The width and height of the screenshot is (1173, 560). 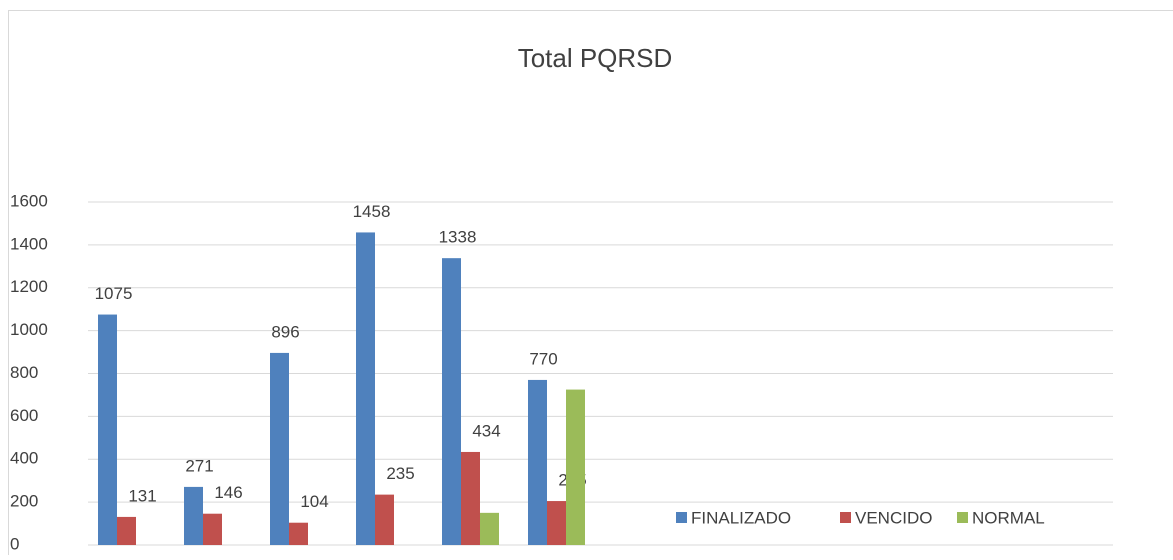 What do you see at coordinates (14, 543) in the screenshot?
I see `y-tick-label: 0` at bounding box center [14, 543].